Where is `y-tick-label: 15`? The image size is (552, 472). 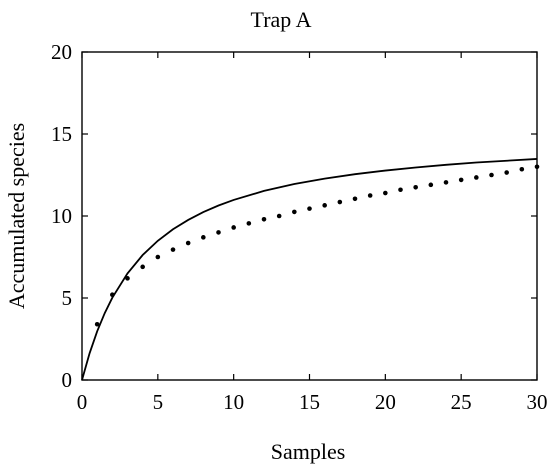 y-tick-label: 15 is located at coordinates (61, 134).